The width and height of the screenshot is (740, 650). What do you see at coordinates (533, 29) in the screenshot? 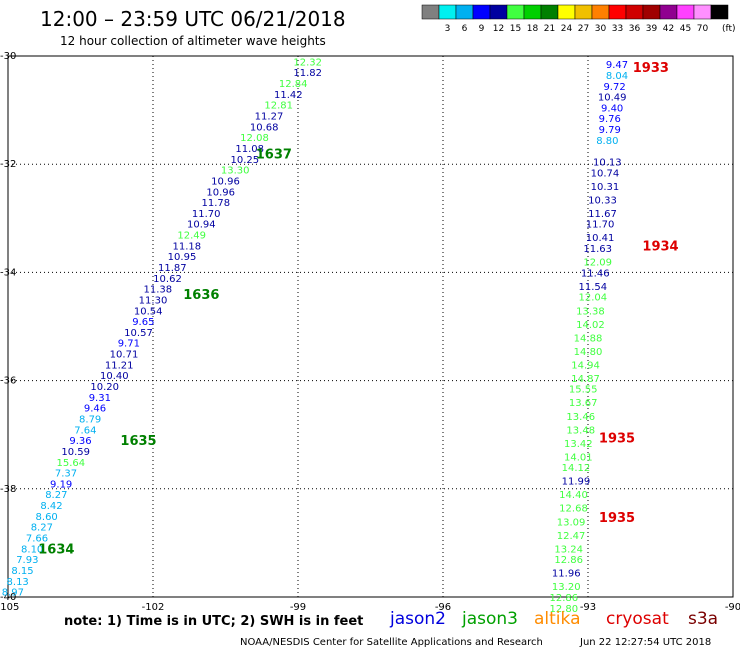
I see `color-scale-label: 18` at bounding box center [533, 29].